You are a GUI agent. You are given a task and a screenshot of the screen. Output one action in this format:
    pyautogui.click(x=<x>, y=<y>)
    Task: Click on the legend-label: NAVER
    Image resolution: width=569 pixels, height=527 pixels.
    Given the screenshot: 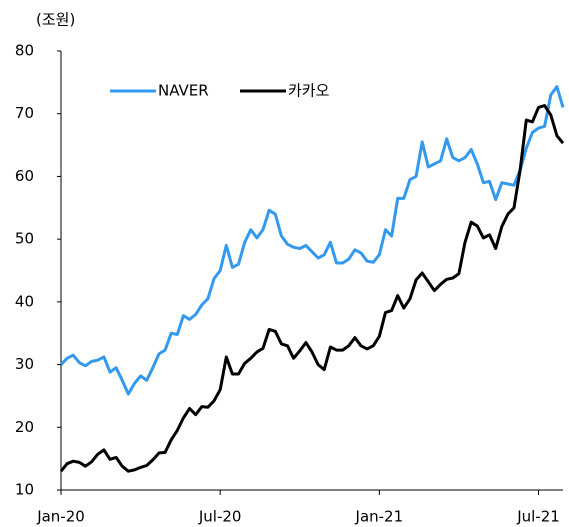 What is the action you would take?
    pyautogui.click(x=183, y=91)
    